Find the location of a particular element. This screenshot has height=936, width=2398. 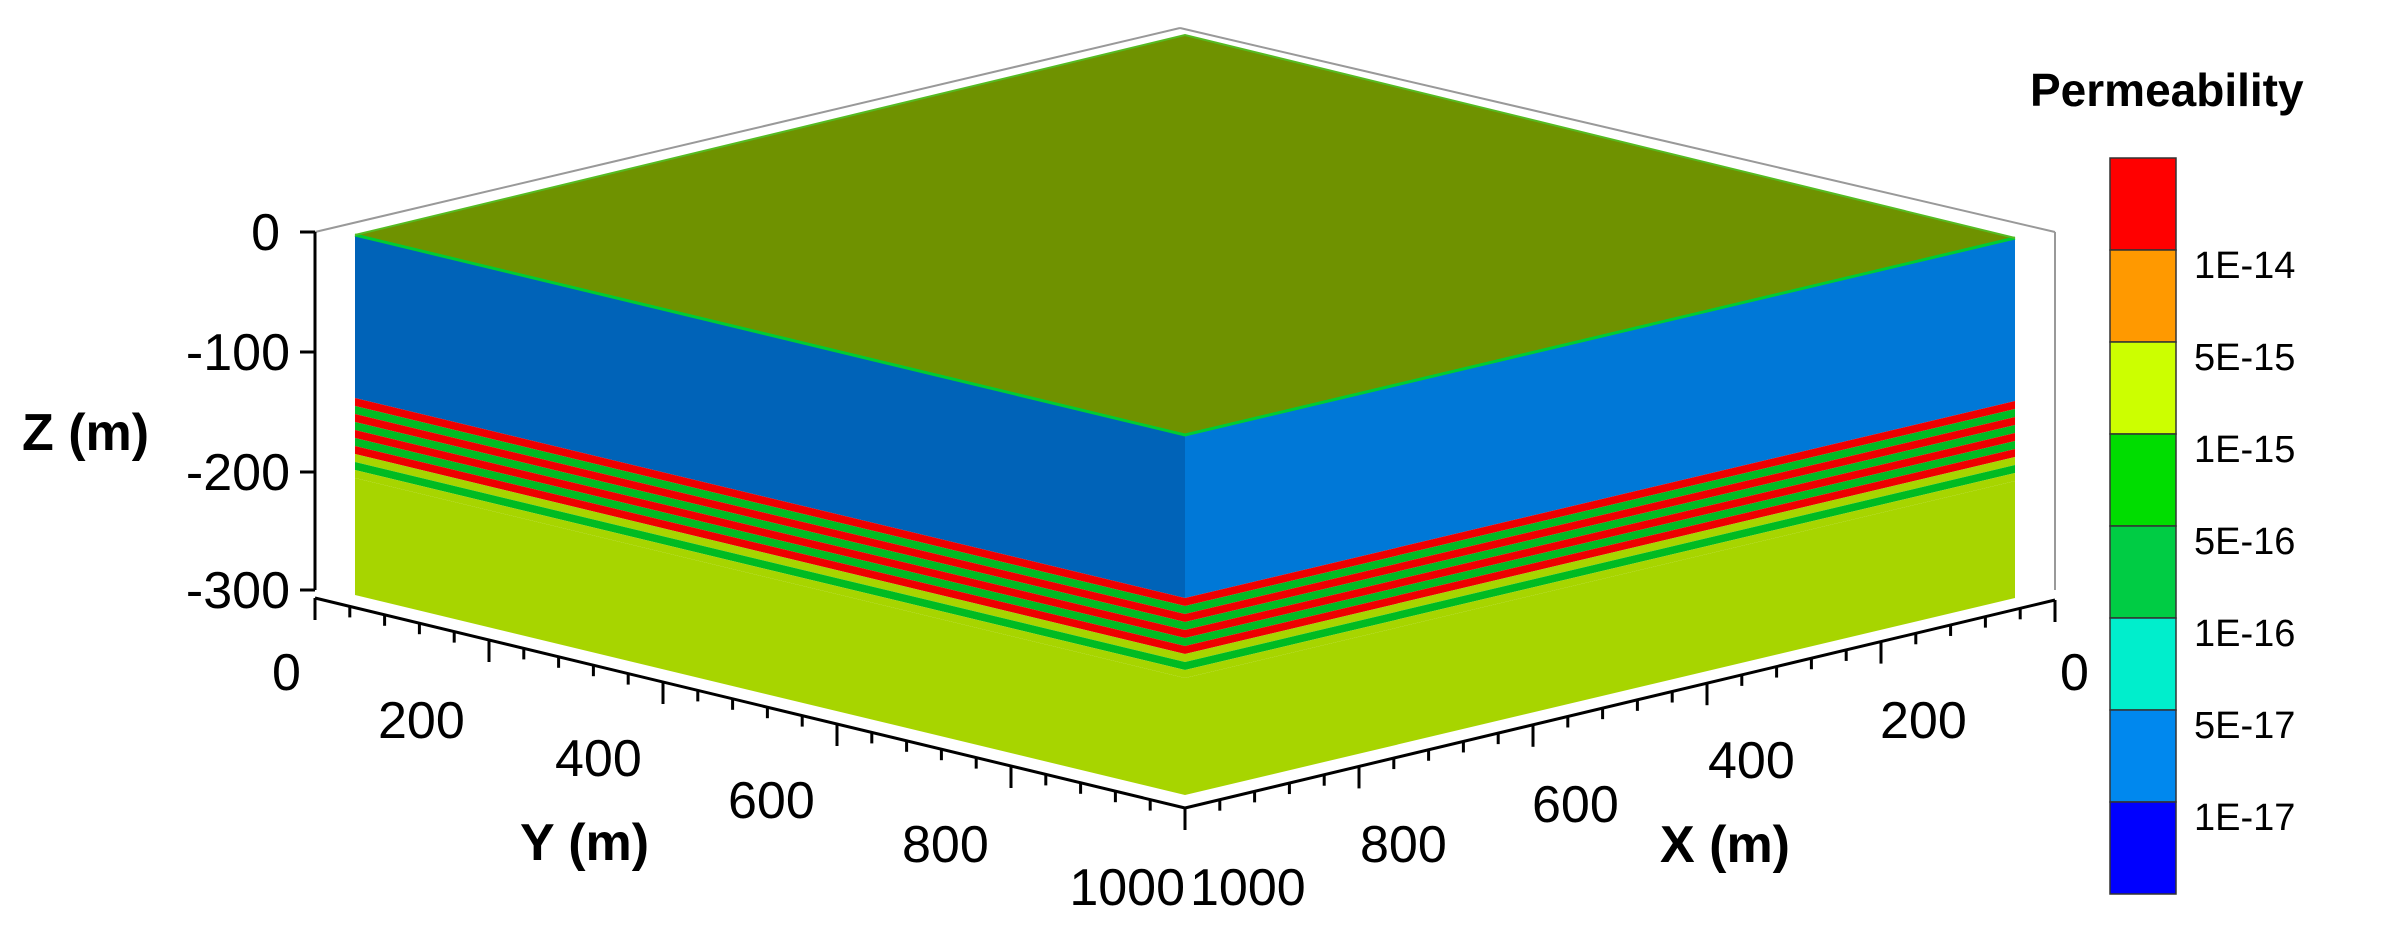

right-face-lower-layer is located at coordinates (1600, 638).